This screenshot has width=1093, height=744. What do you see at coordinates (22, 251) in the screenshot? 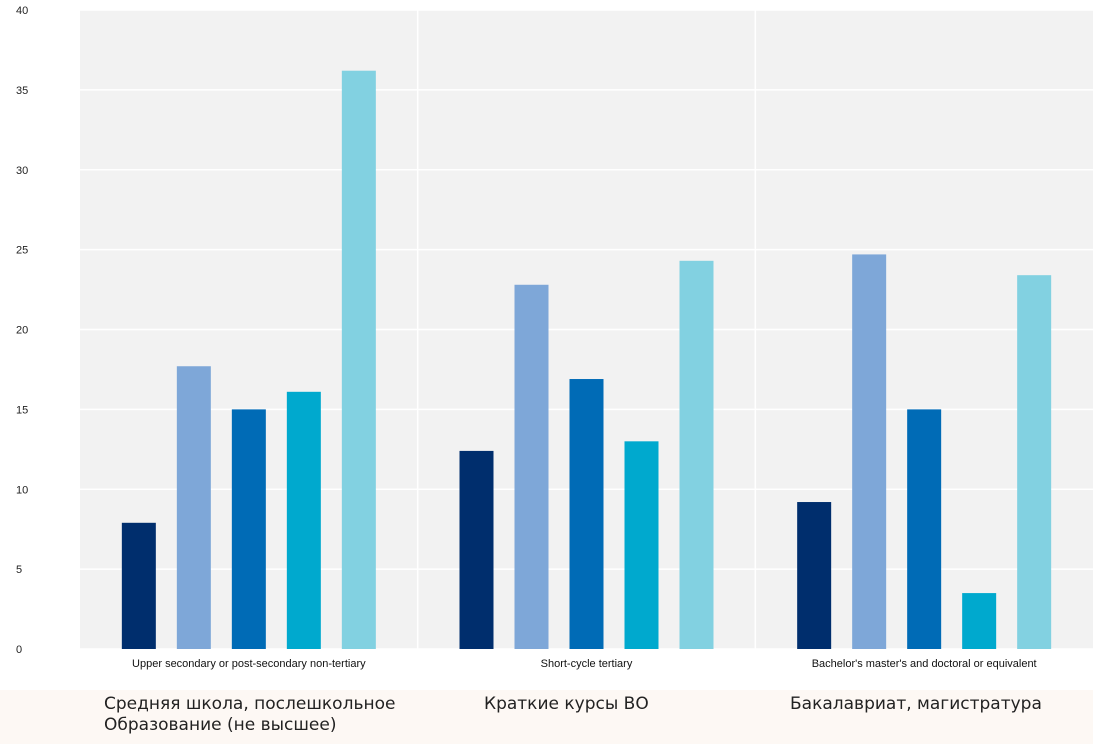
I see `y-tick-label: 25` at bounding box center [22, 251].